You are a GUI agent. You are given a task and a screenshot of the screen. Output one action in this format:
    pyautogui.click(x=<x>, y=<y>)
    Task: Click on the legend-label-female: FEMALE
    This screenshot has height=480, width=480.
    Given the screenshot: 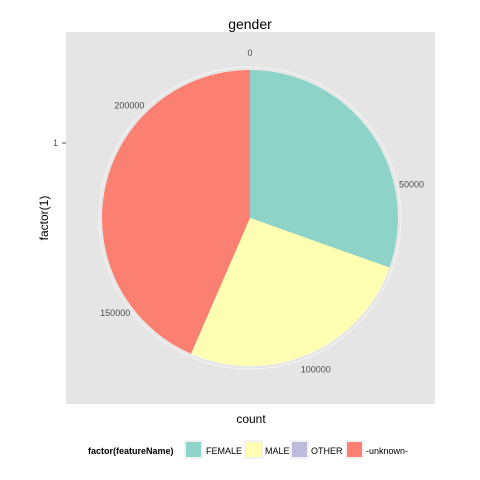 What is the action you would take?
    pyautogui.click(x=224, y=451)
    